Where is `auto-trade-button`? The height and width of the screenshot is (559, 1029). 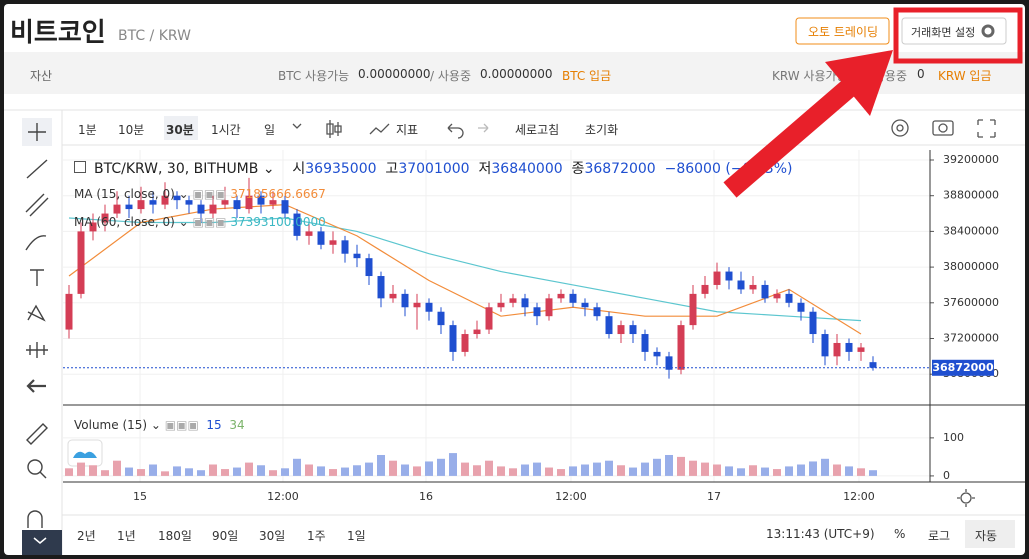
auto-trade-button is located at coordinates (842, 31).